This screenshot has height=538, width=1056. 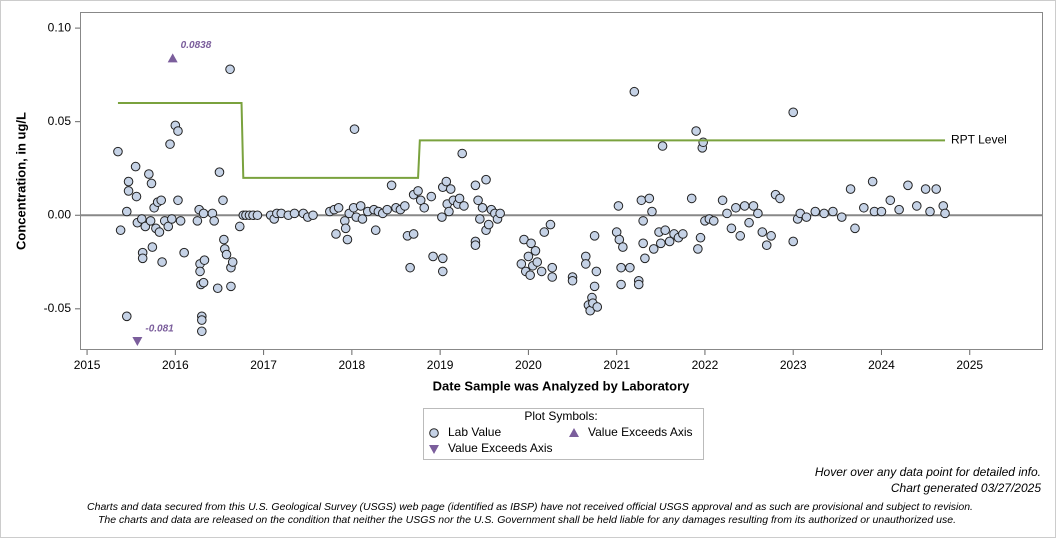 What do you see at coordinates (137, 341) in the screenshot?
I see `exceed-marker` at bounding box center [137, 341].